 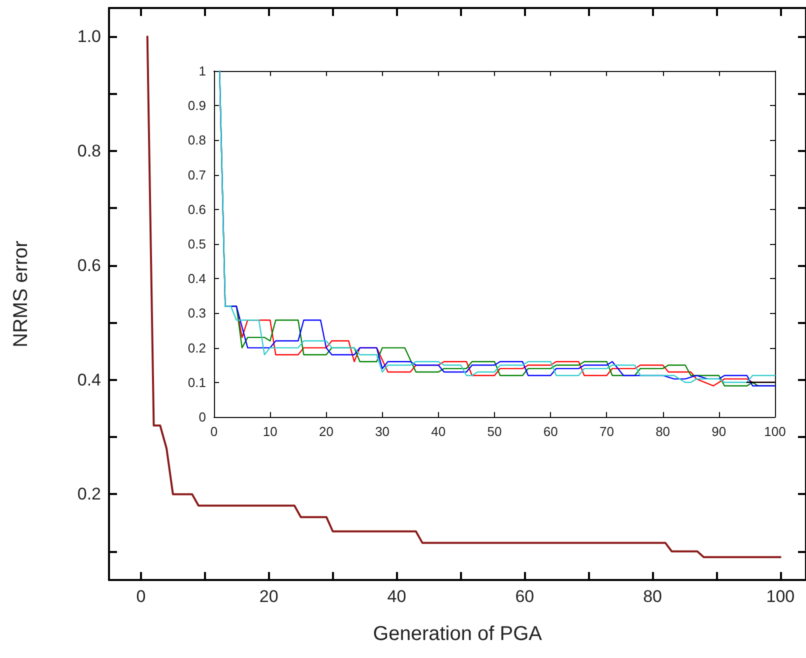 I want to click on x-tick-label: 10, so click(x=270, y=431).